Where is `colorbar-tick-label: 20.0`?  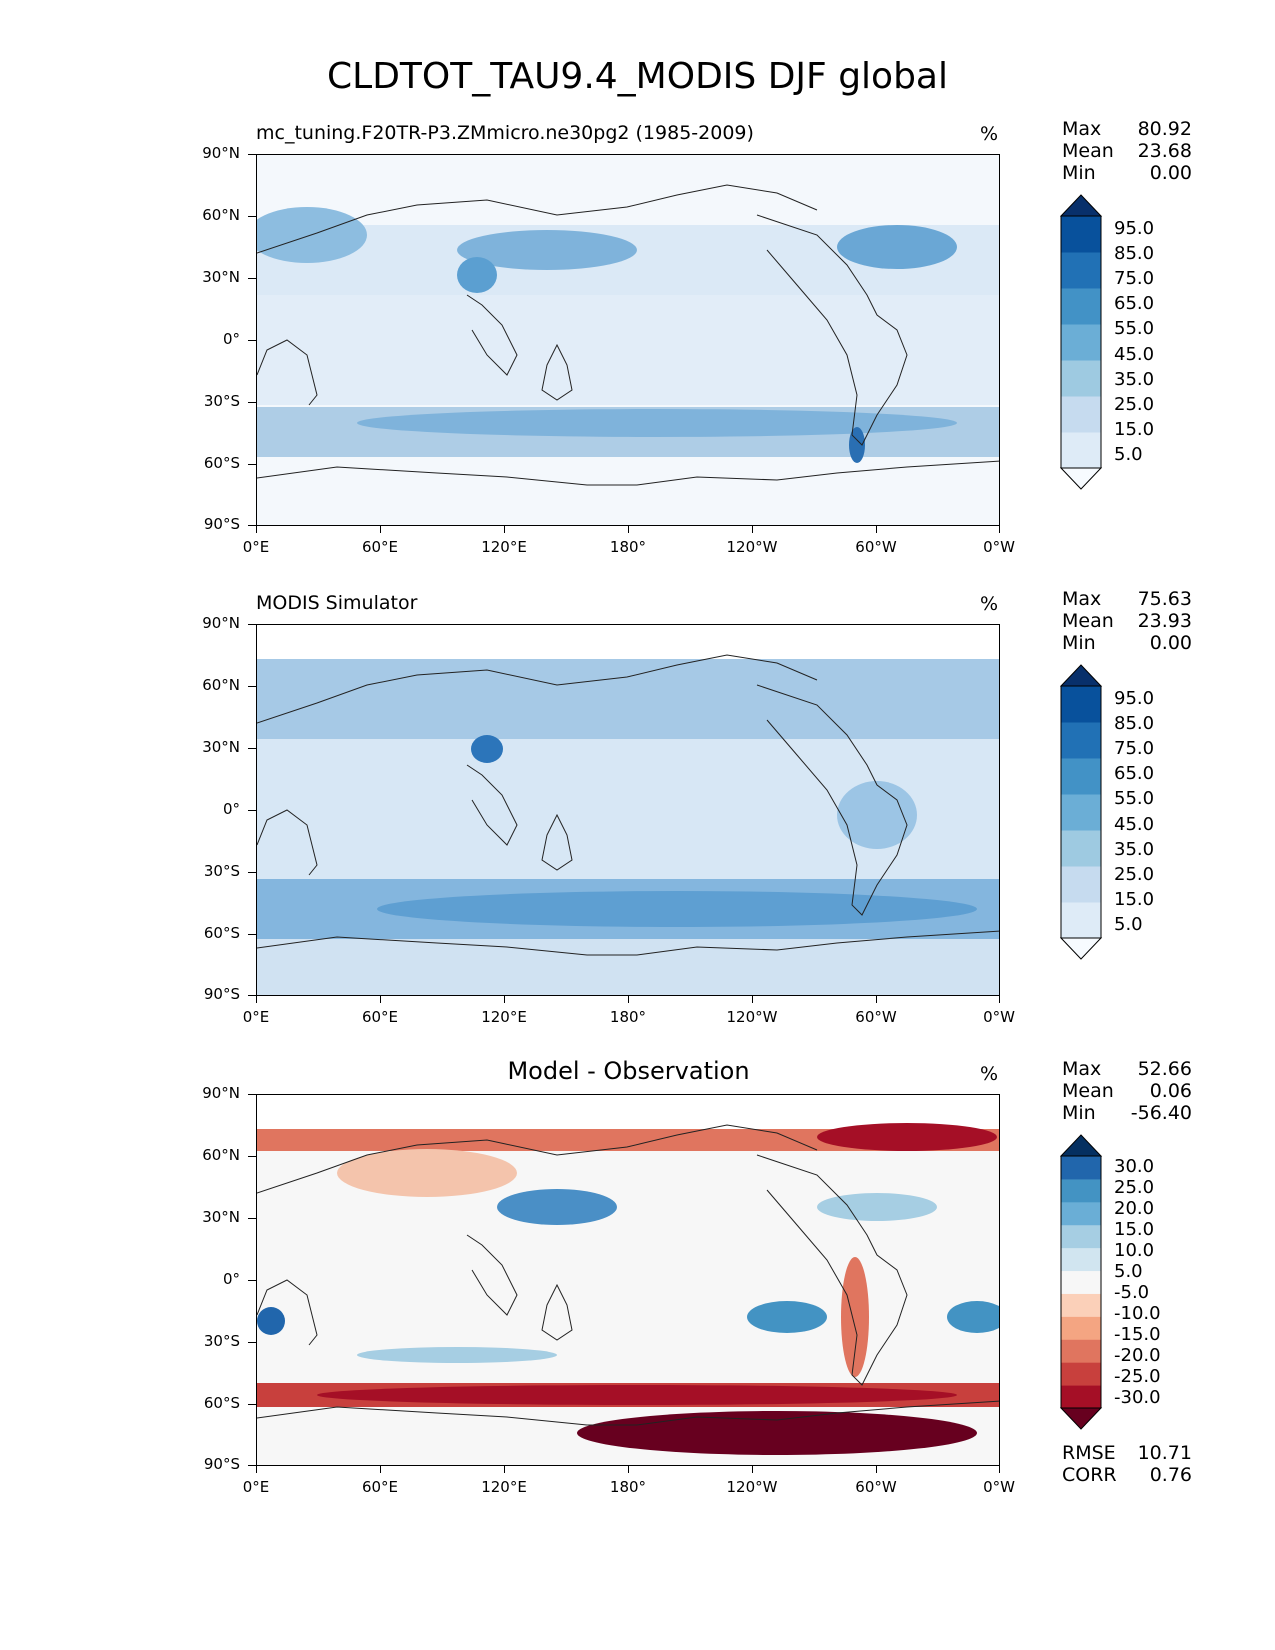 colorbar-tick-label: 20.0 is located at coordinates (1134, 1208).